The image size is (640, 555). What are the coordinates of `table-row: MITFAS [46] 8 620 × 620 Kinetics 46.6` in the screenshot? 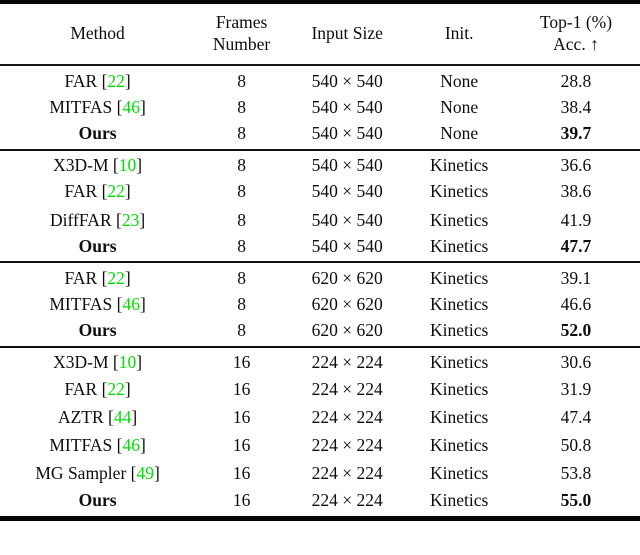 It's located at (320, 305).